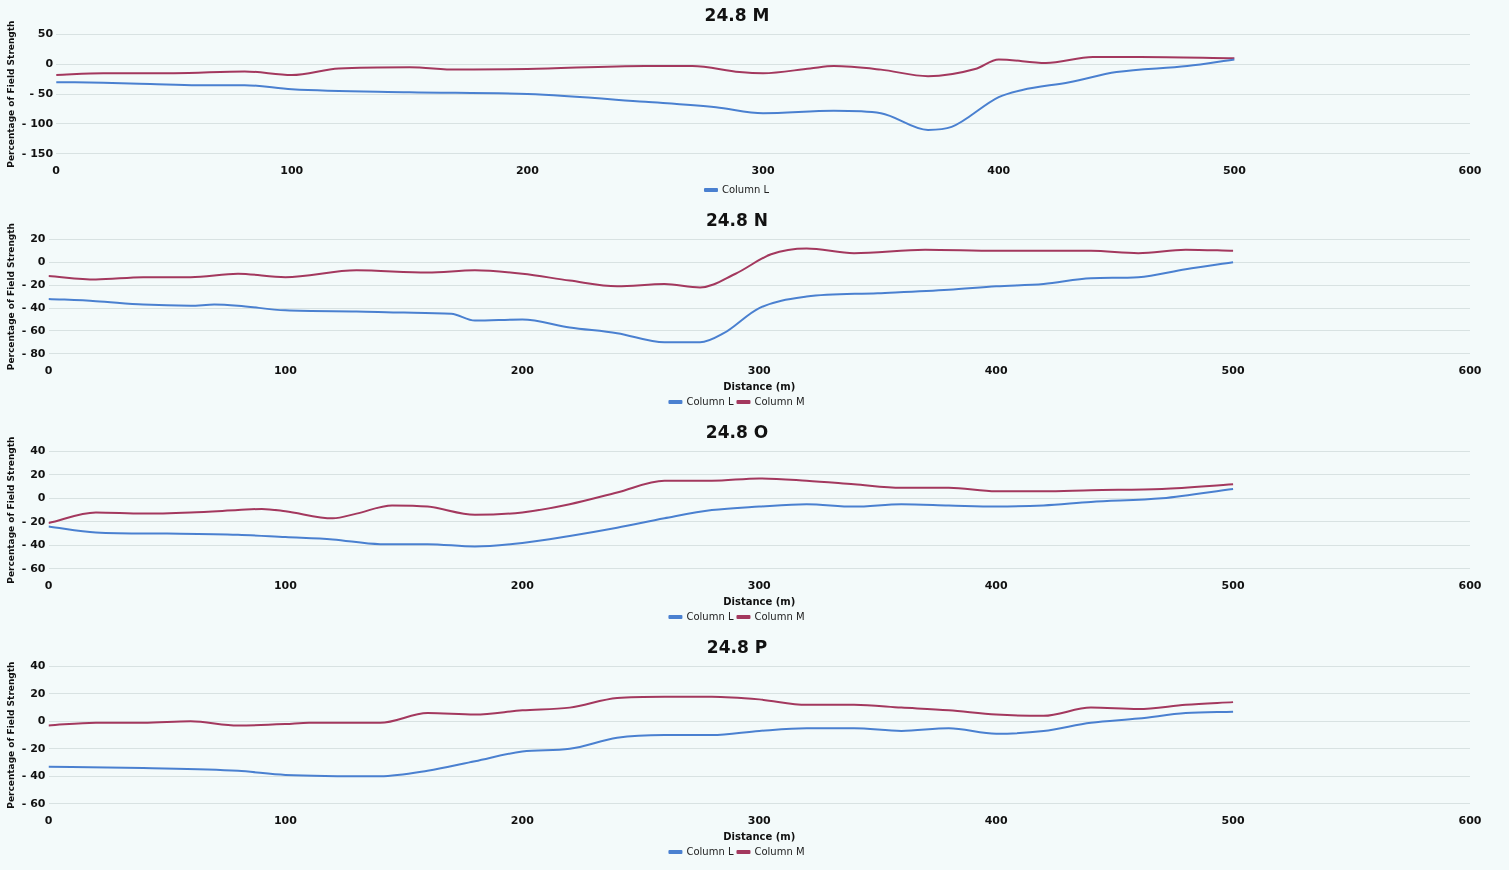 This screenshot has width=1509, height=870. I want to click on chart-title: 24.8 O, so click(737, 431).